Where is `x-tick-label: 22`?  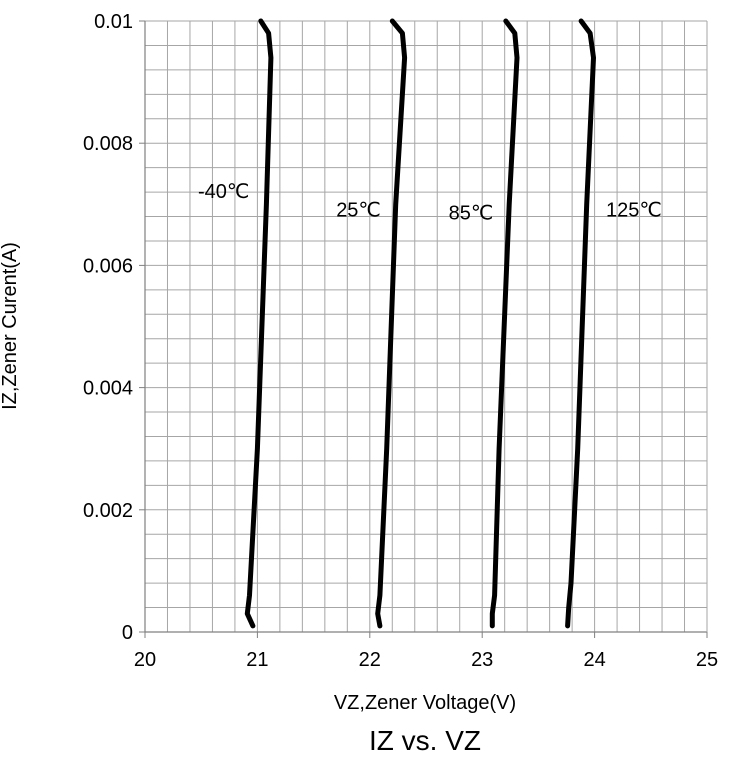
x-tick-label: 22 is located at coordinates (370, 660).